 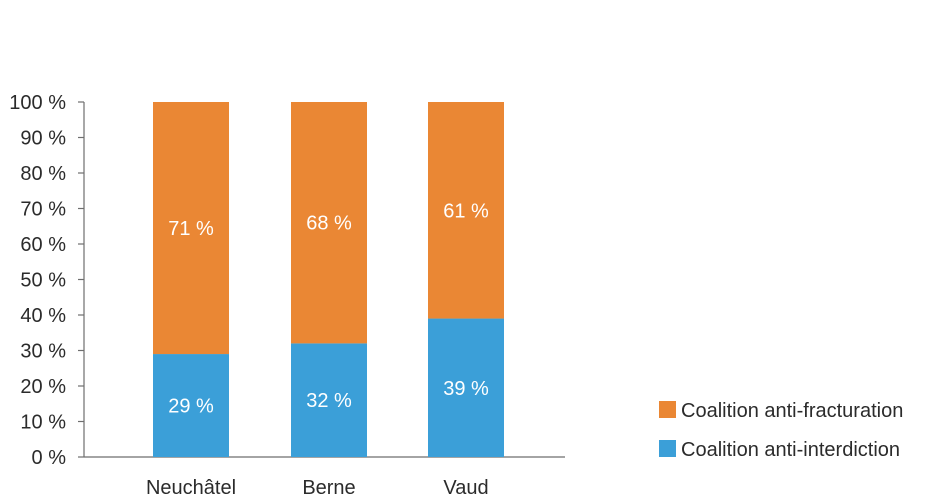 I want to click on y-tick-label: 40 %, so click(x=43, y=316).